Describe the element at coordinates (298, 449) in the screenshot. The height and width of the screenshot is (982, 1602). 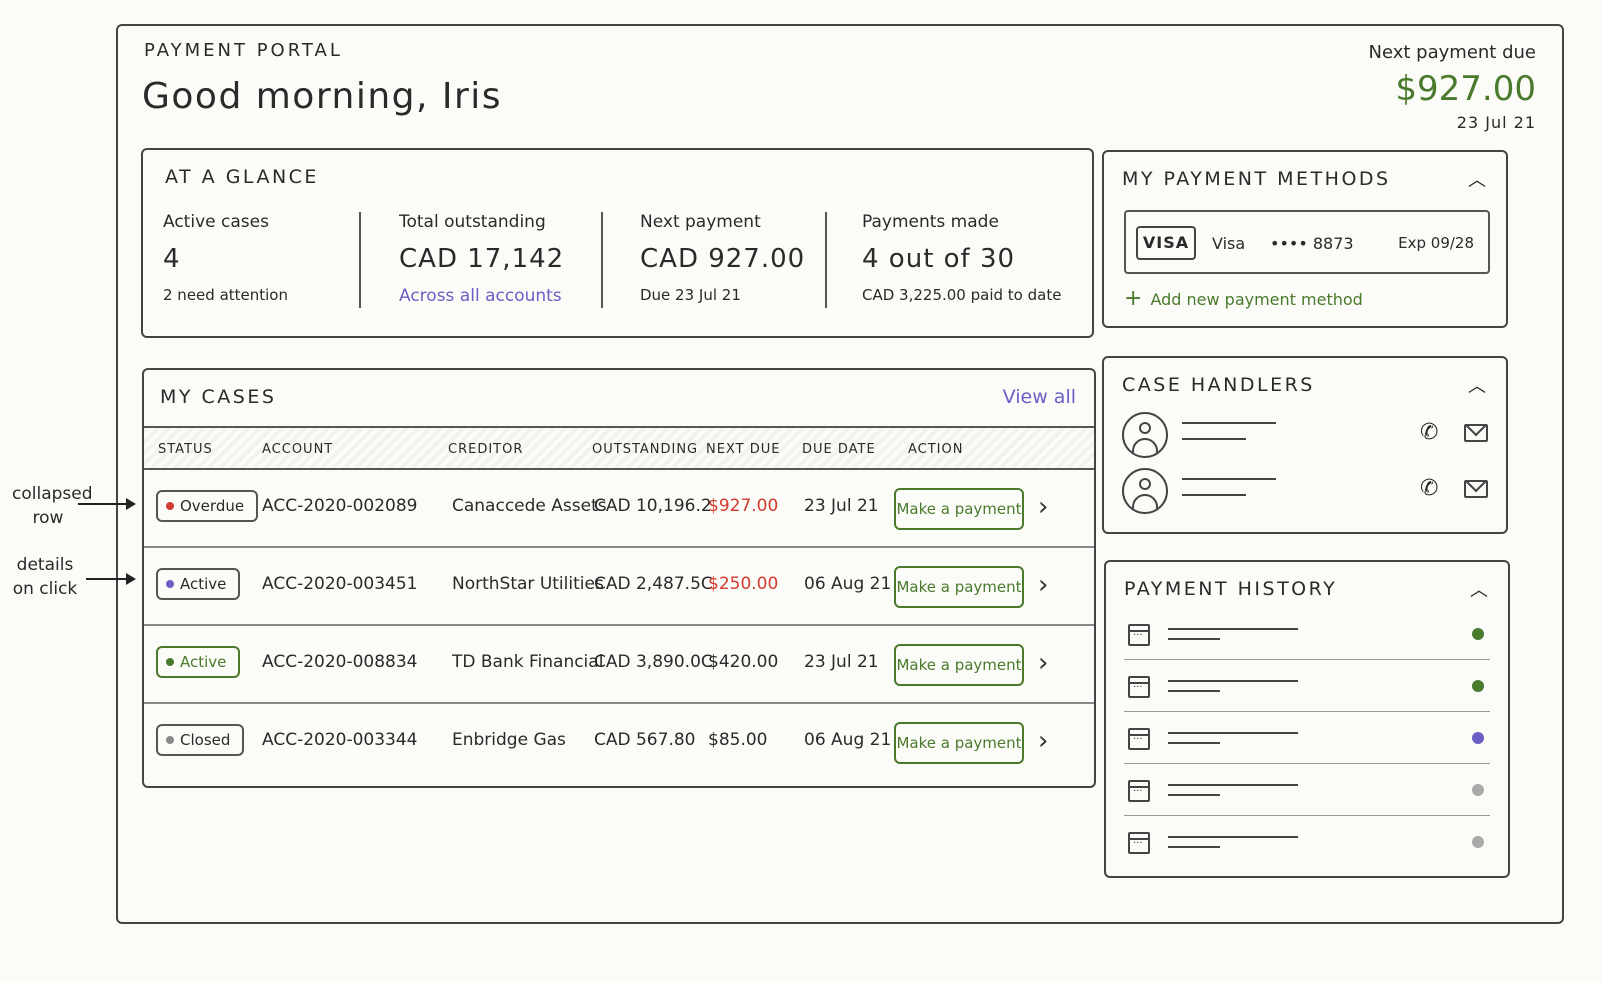
I see `column-header: ACCOUNT` at that location.